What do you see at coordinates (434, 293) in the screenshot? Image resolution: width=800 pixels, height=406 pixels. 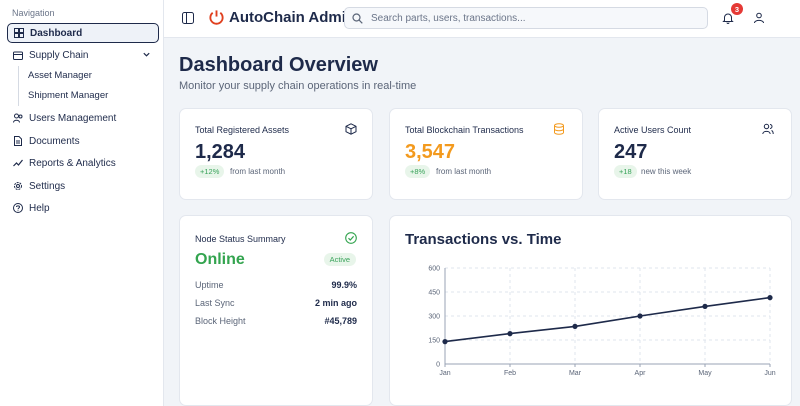 I see `y-tick-label: 450` at bounding box center [434, 293].